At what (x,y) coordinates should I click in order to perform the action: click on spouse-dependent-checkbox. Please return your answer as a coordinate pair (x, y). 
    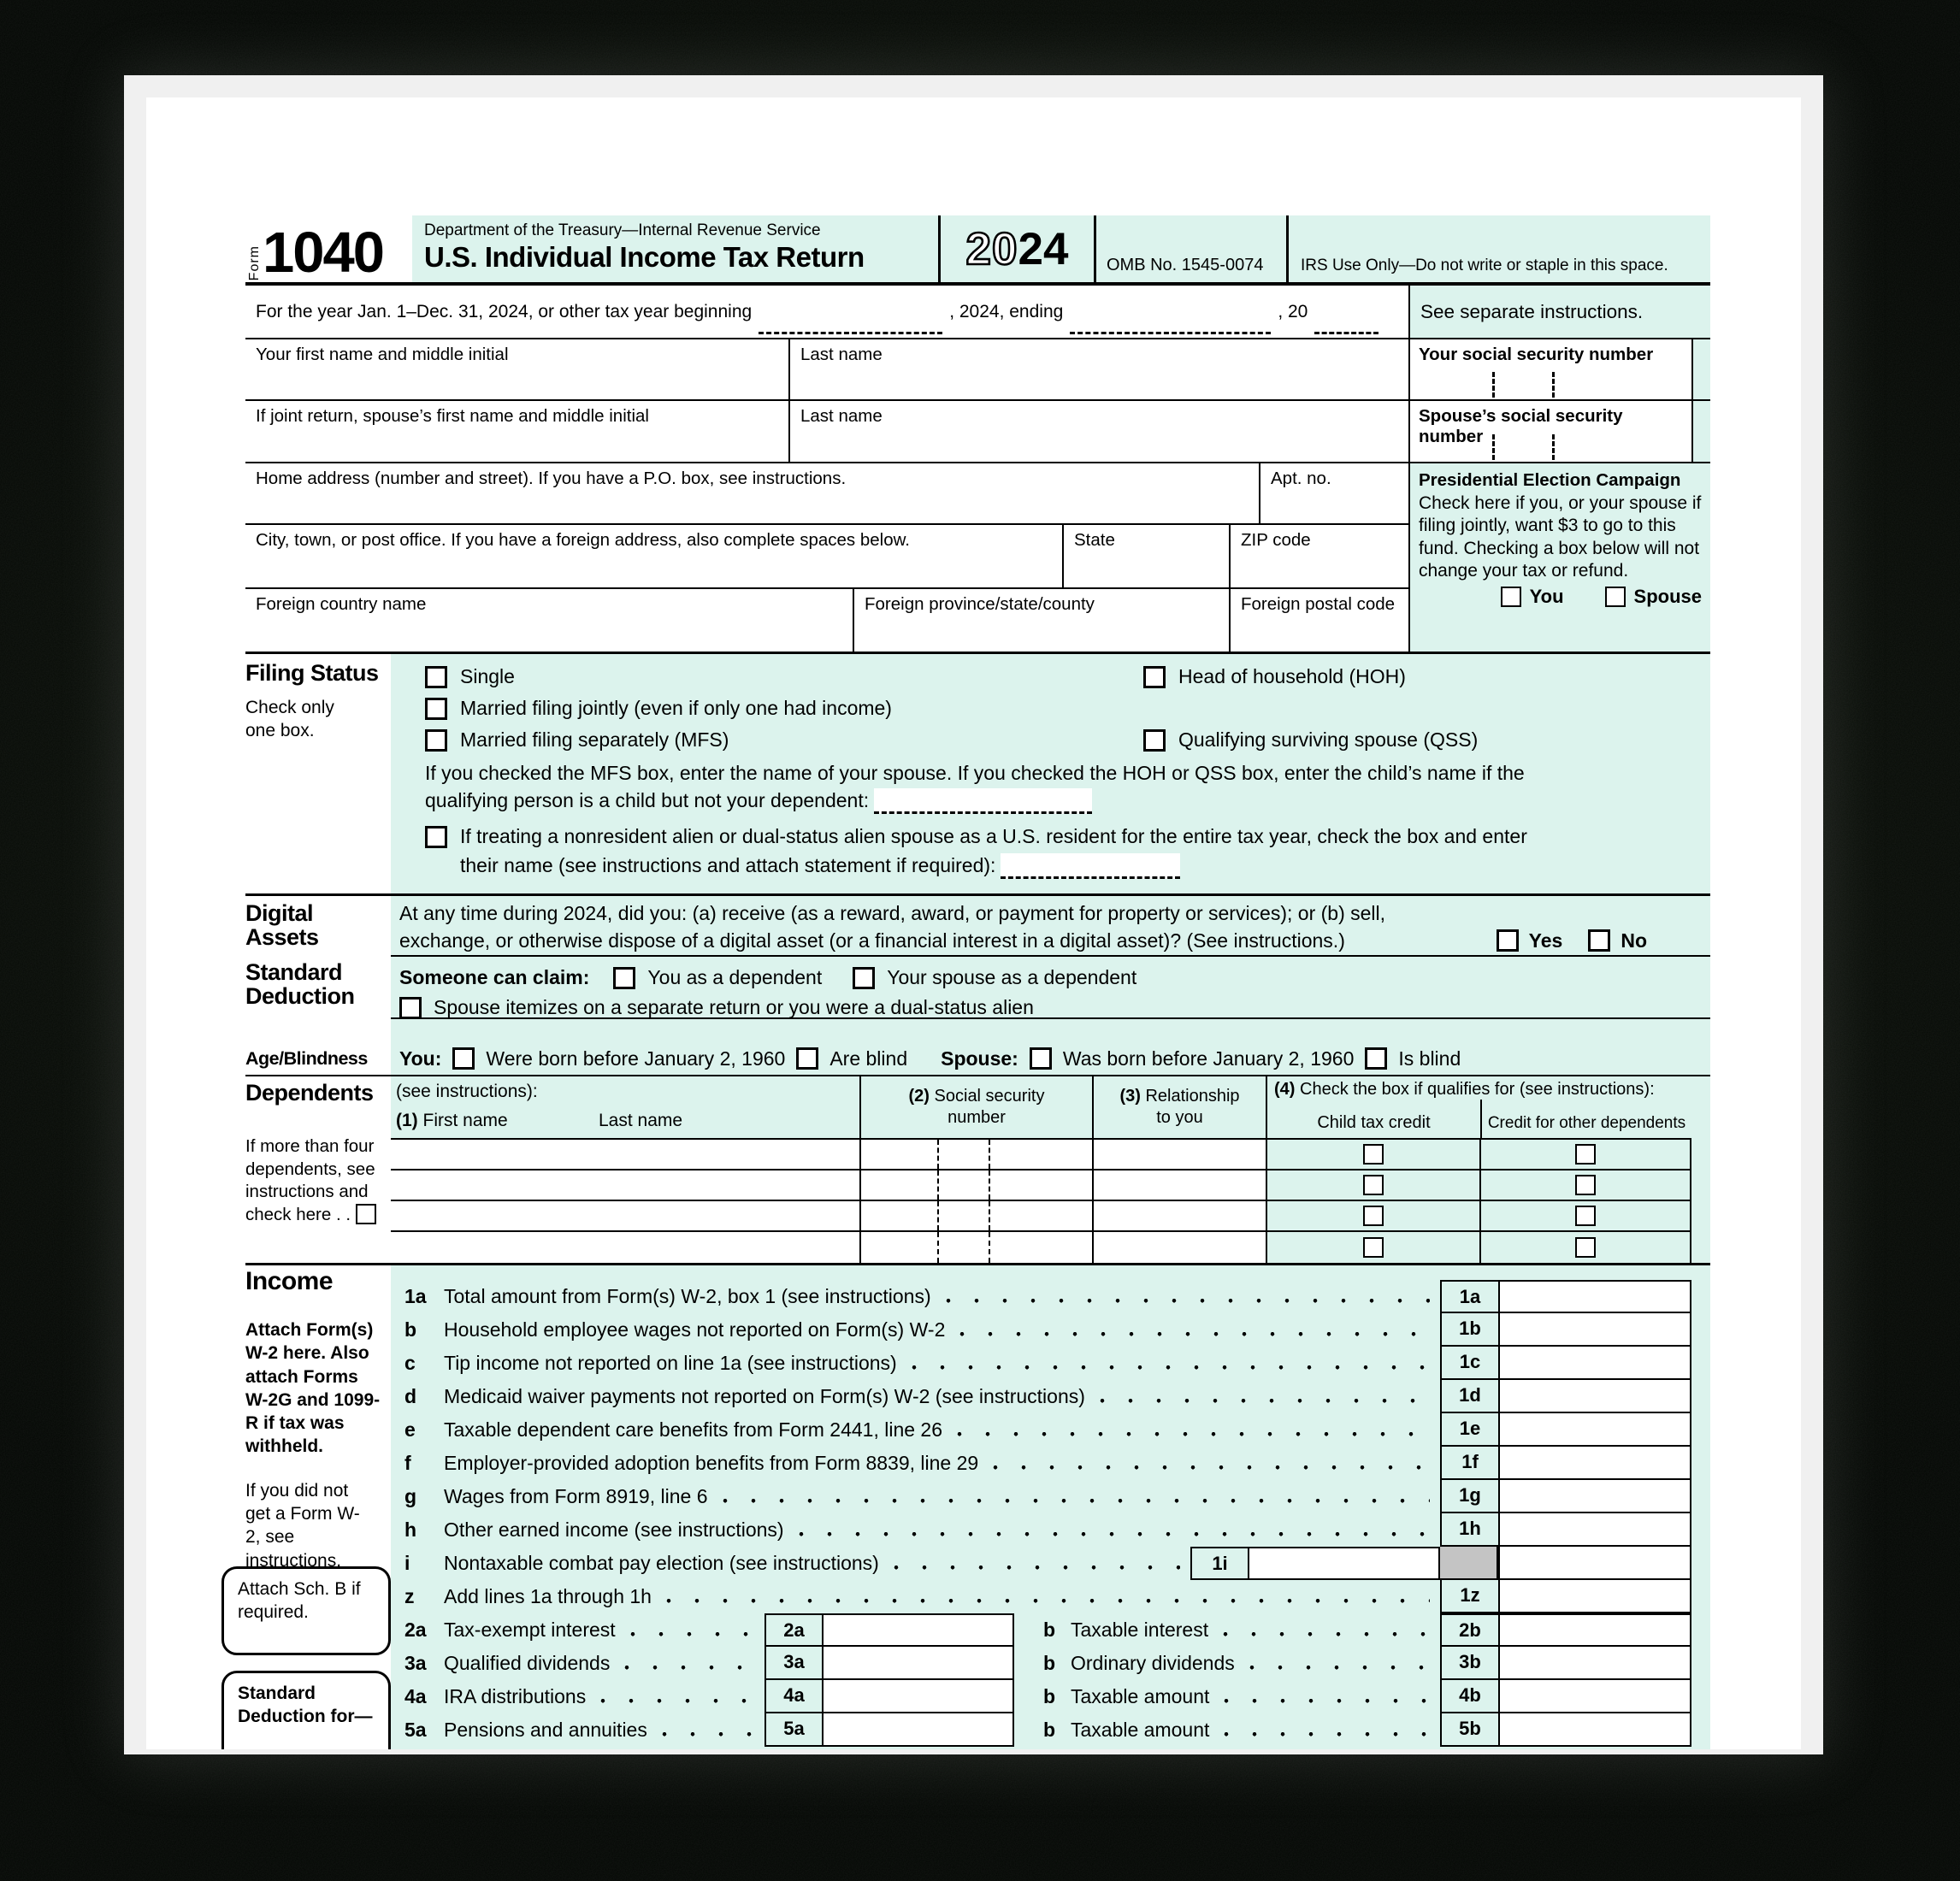
    Looking at the image, I should click on (865, 977).